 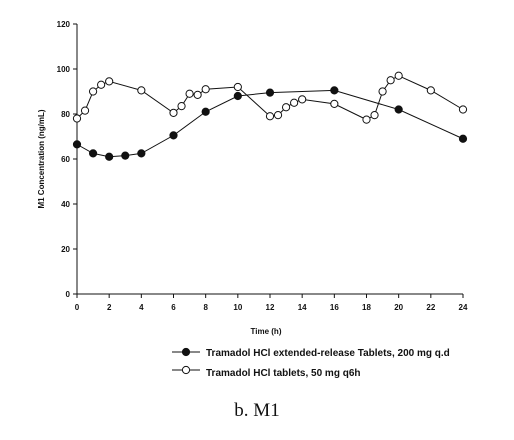 What do you see at coordinates (334, 307) in the screenshot?
I see `x-tick-label: 16` at bounding box center [334, 307].